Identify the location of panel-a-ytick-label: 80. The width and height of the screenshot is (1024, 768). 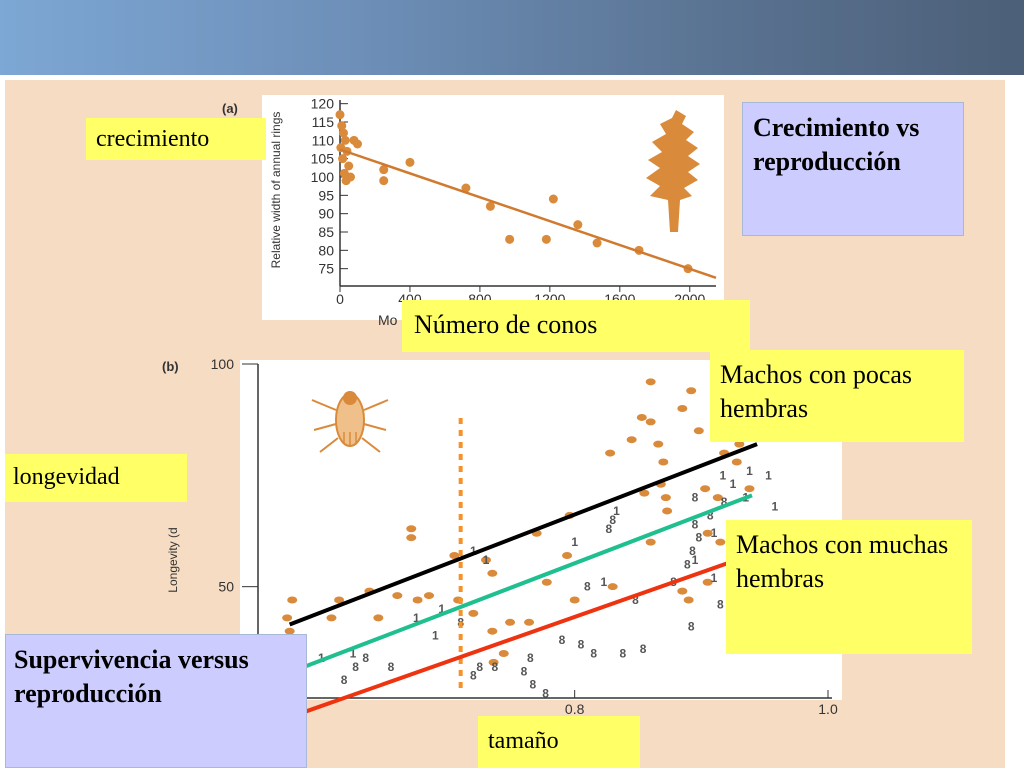
(326, 250).